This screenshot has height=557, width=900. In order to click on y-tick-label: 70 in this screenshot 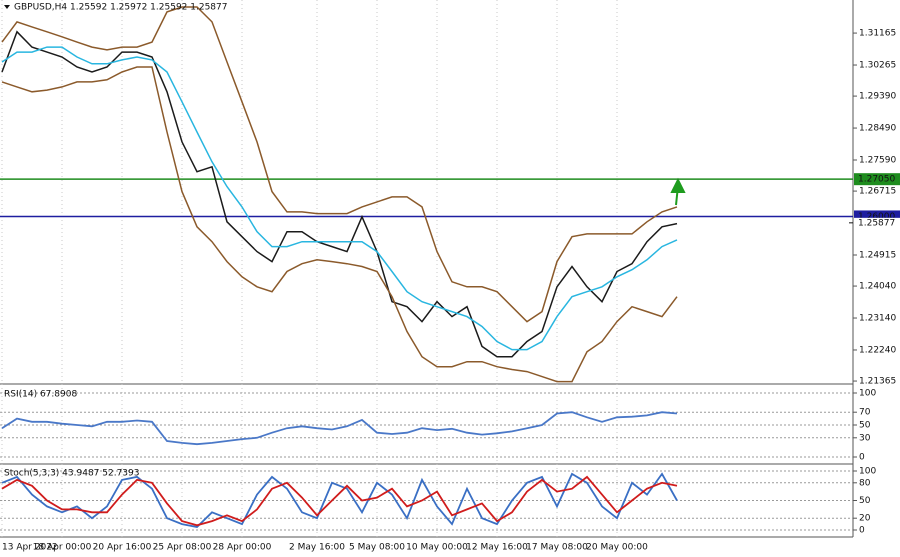, I will do `click(865, 413)`.